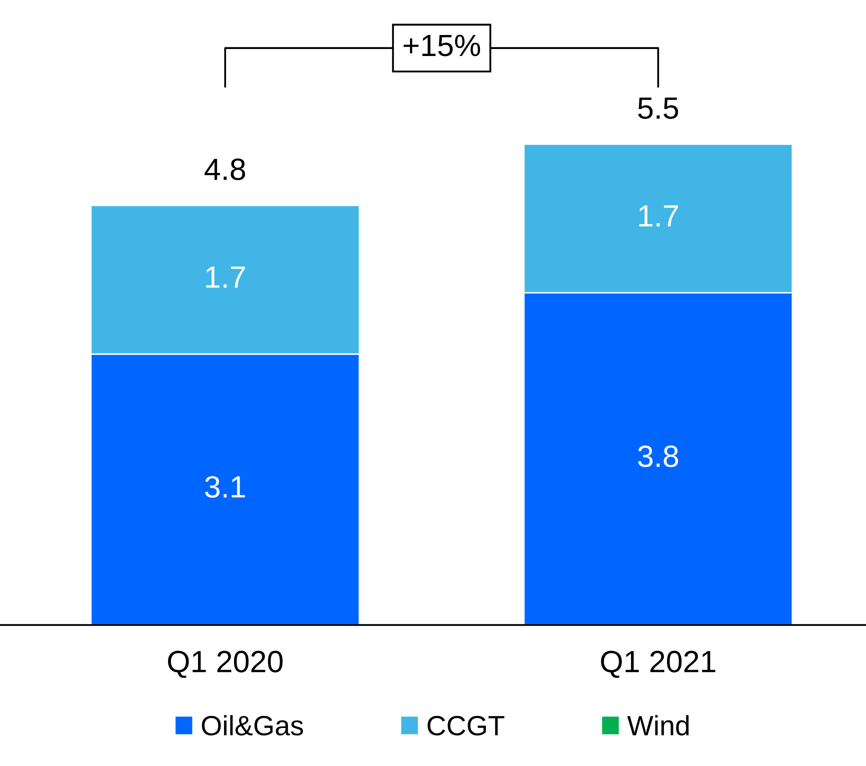 This screenshot has width=866, height=766. I want to click on total-label: 5.5, so click(658, 108).